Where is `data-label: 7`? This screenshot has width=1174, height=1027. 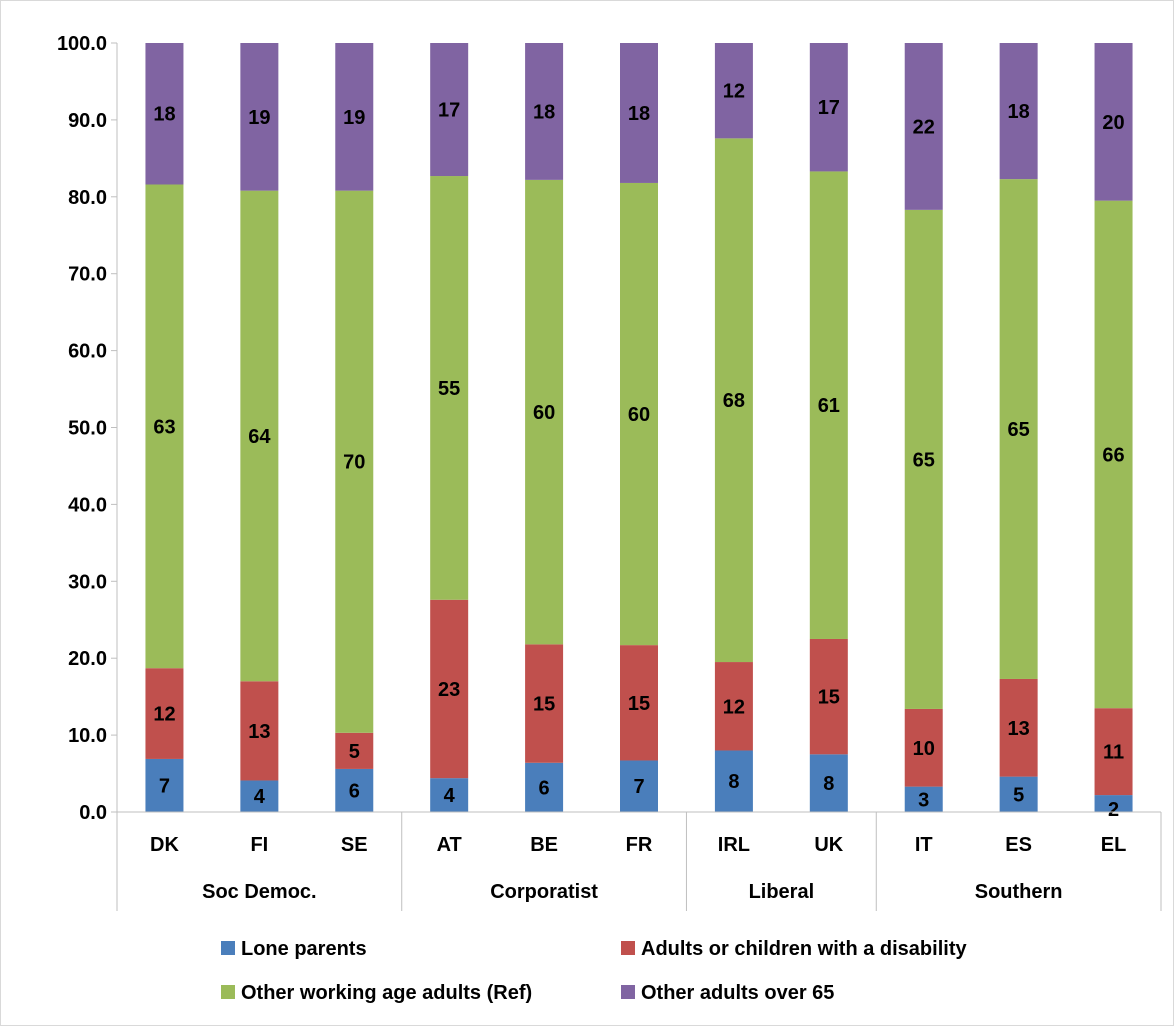
data-label: 7 is located at coordinates (638, 787).